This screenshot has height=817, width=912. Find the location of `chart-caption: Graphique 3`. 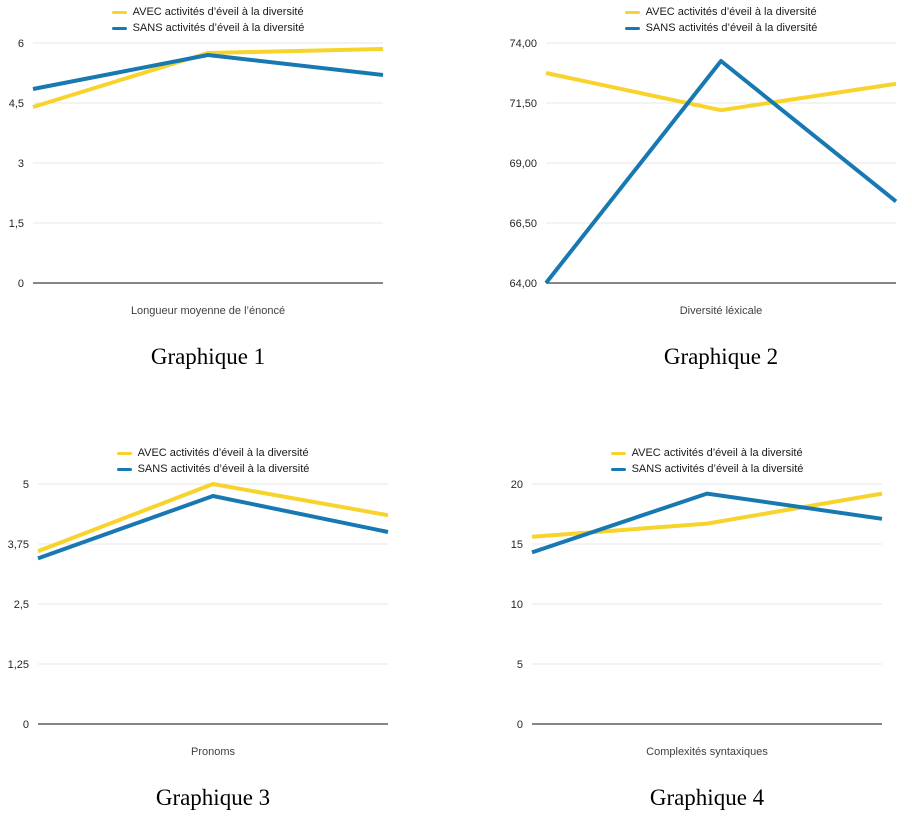

chart-caption: Graphique 3 is located at coordinates (213, 797).